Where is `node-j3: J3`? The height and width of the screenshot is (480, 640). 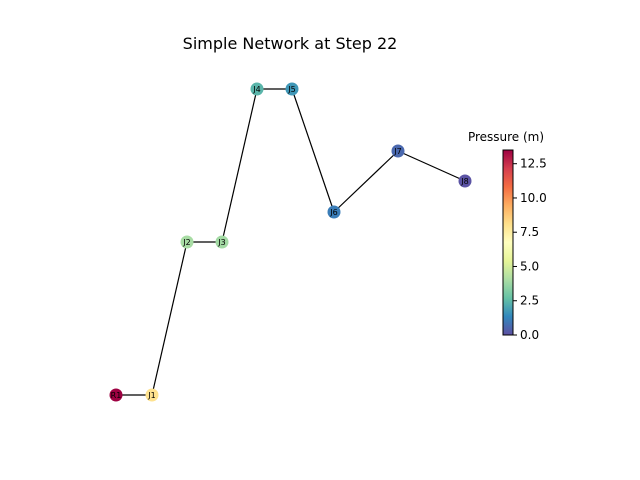
node-j3: J3 is located at coordinates (222, 242).